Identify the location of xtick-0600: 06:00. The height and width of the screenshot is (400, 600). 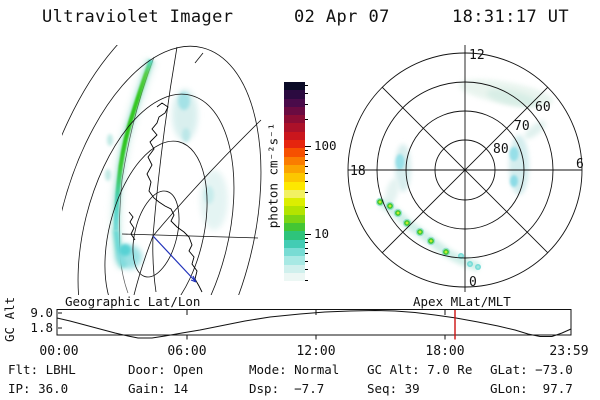
(186, 351).